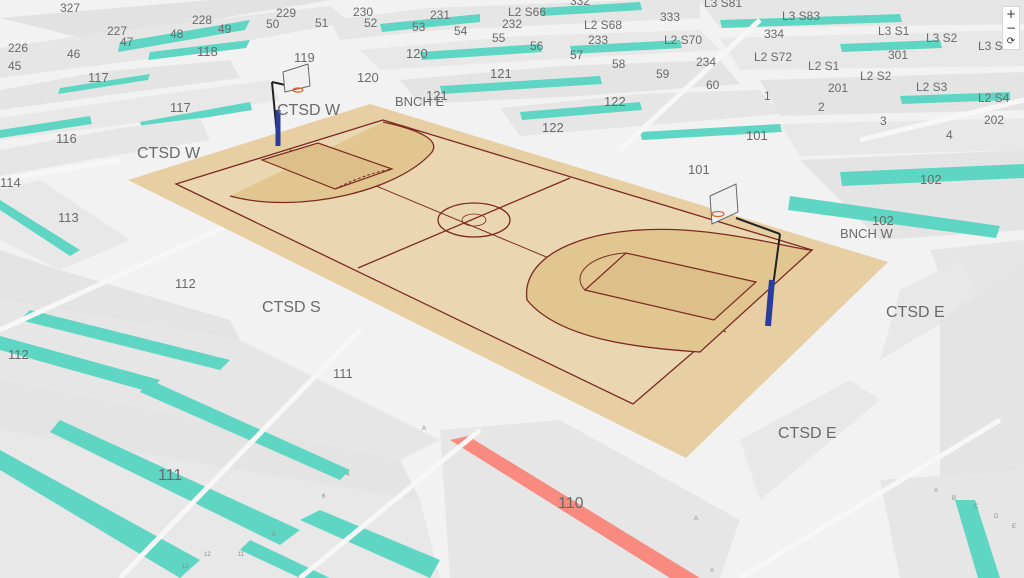 This screenshot has height=578, width=1024. I want to click on section-label: 334, so click(774, 34).